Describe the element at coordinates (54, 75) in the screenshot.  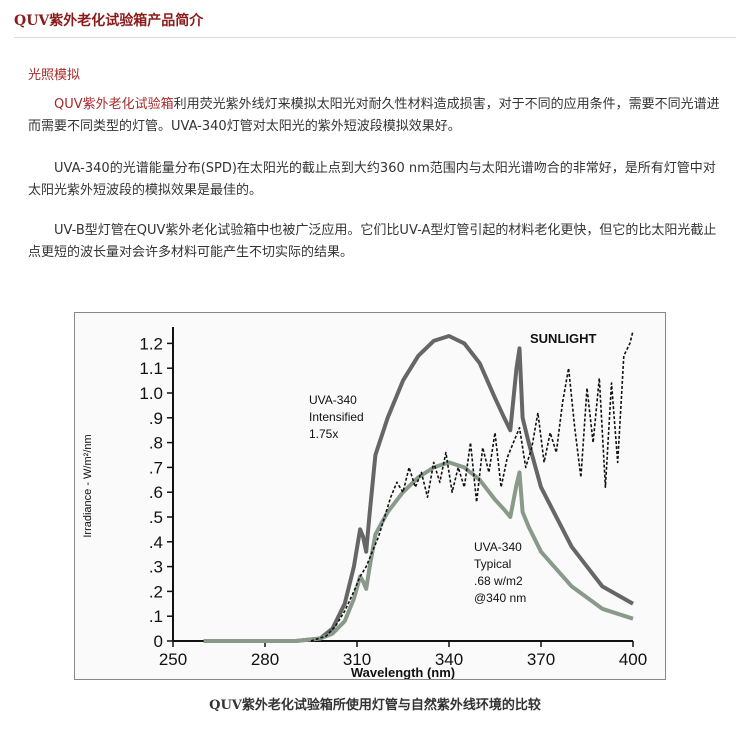
I see `section-title: 光照模拟` at that location.